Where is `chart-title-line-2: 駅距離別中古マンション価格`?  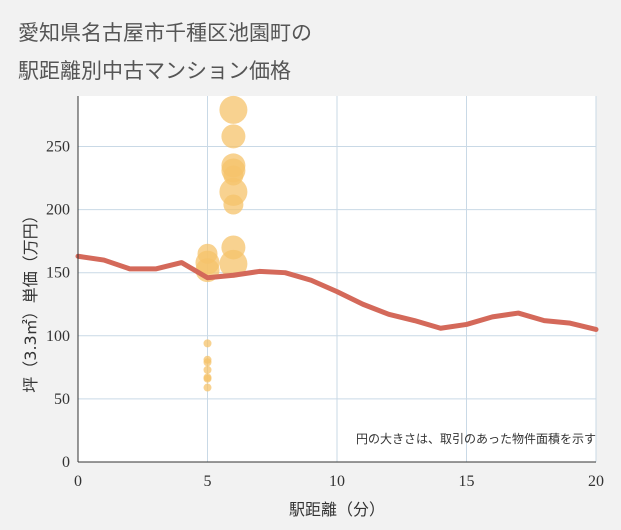
chart-title-line-2: 駅距離別中古マンション価格 is located at coordinates (154, 71).